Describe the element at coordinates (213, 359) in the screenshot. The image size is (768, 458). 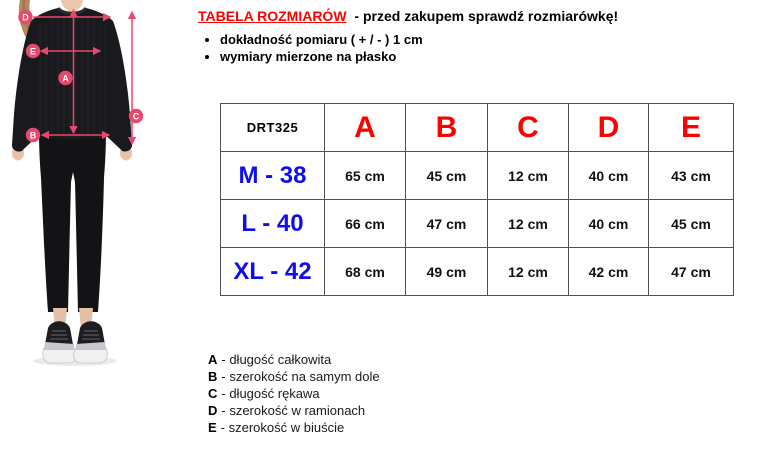
I see `legend-letter: A` at that location.